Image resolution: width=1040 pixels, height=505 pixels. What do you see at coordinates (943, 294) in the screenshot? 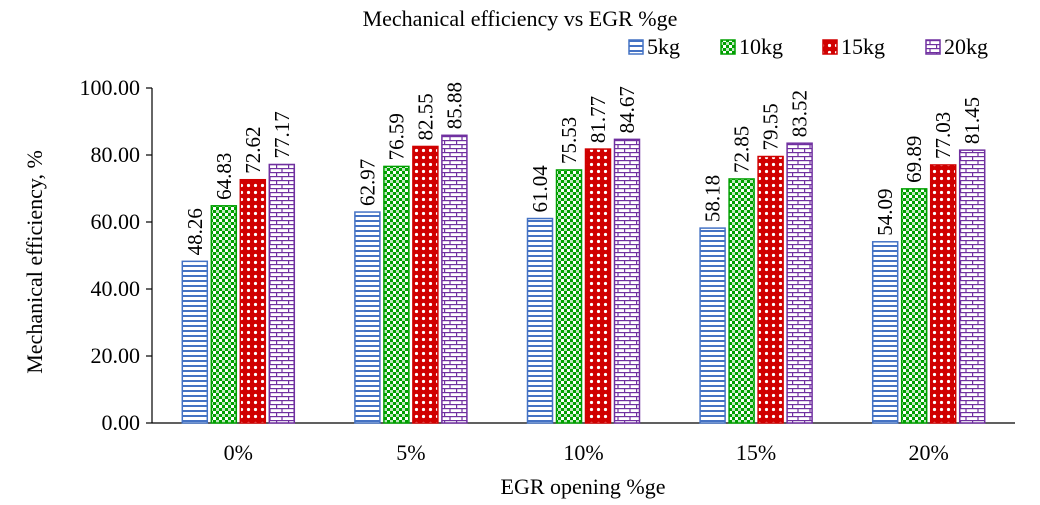
I see `bar-15kg-20%` at bounding box center [943, 294].